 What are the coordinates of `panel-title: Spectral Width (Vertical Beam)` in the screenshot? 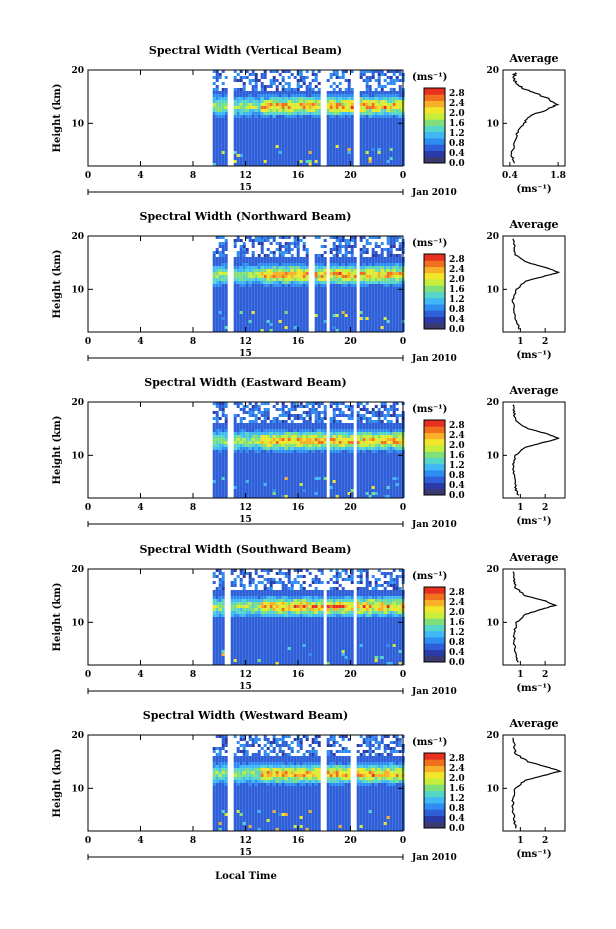 It's located at (245, 50).